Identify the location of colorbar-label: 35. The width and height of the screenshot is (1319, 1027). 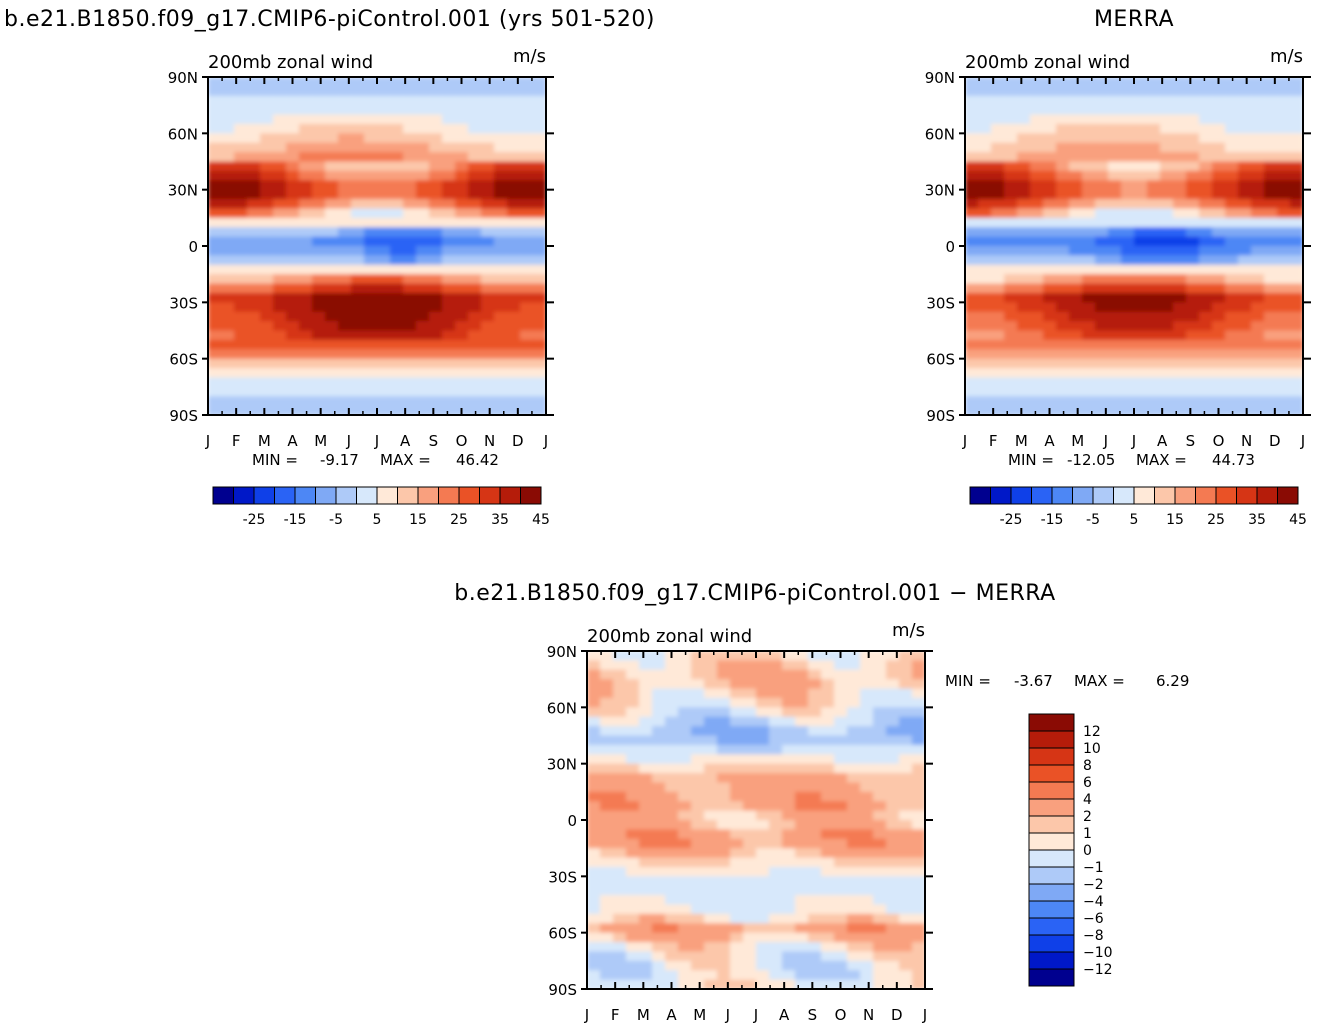
(500, 520).